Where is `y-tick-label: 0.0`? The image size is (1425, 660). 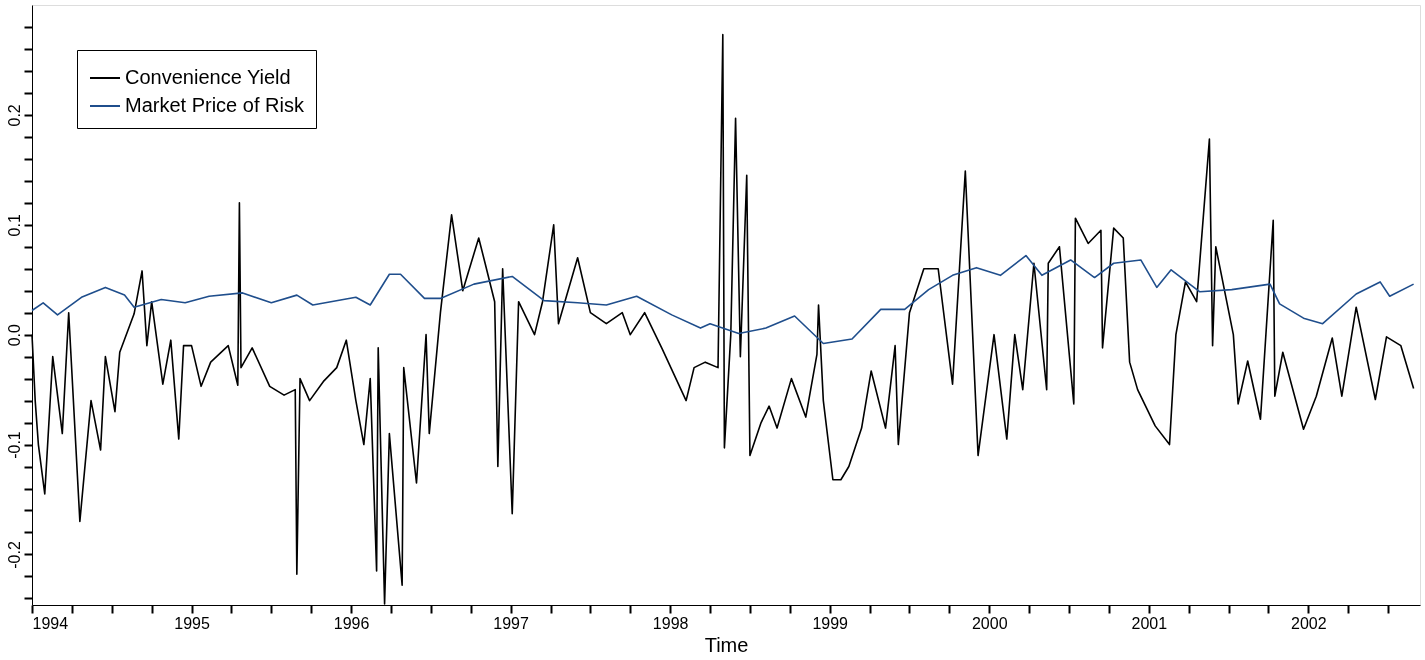 y-tick-label: 0.0 is located at coordinates (14, 335).